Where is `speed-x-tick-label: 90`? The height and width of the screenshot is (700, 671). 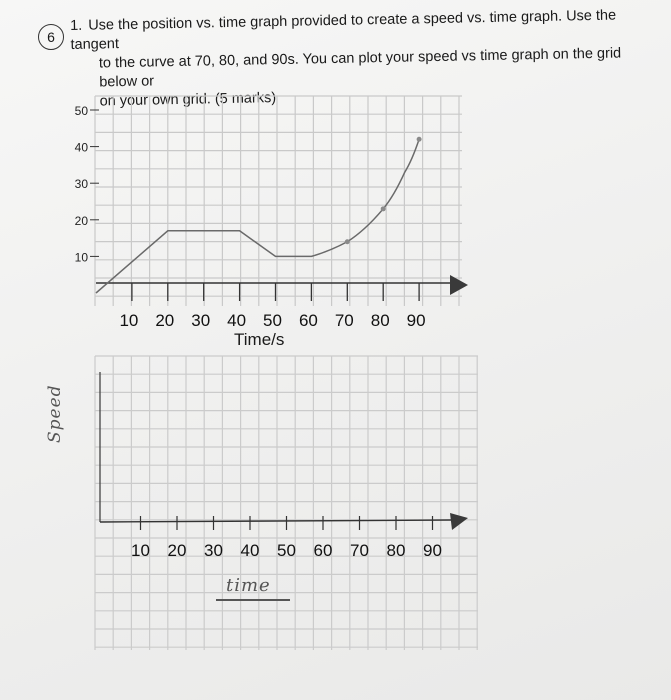 speed-x-tick-label: 90 is located at coordinates (432, 550).